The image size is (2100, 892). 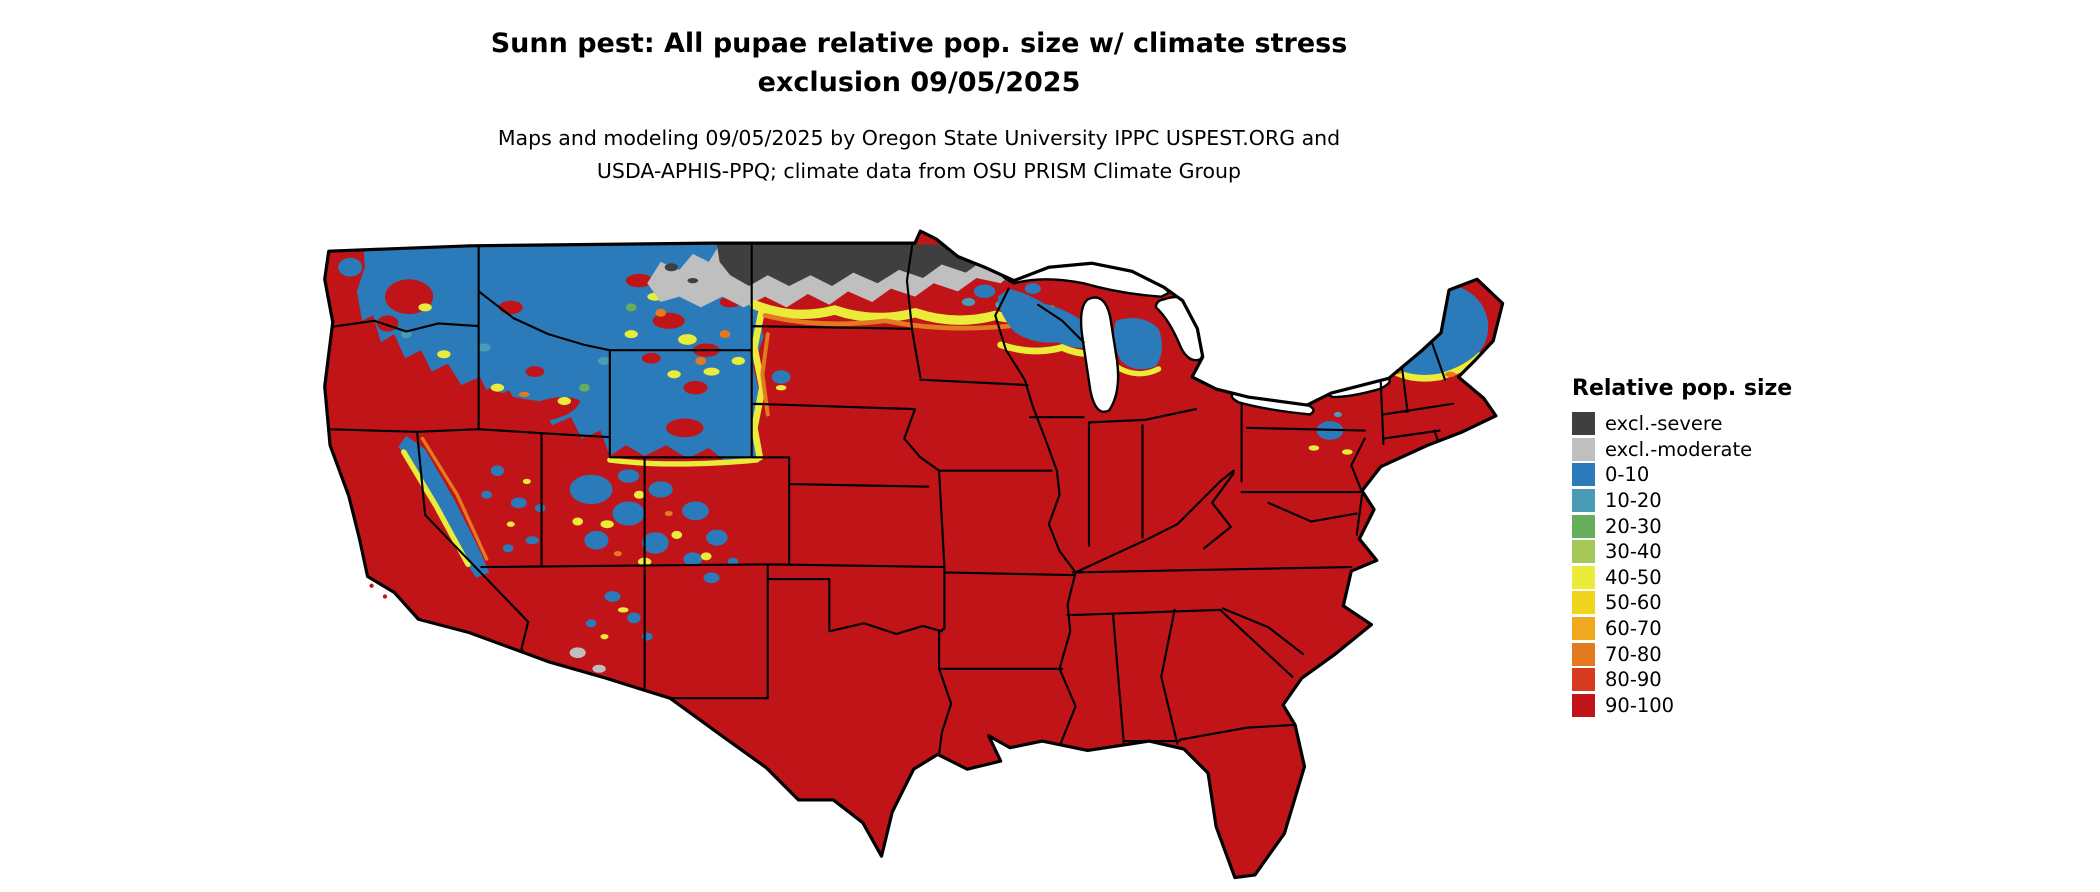 I want to click on legend-row: 50-60, so click(x=1682, y=603).